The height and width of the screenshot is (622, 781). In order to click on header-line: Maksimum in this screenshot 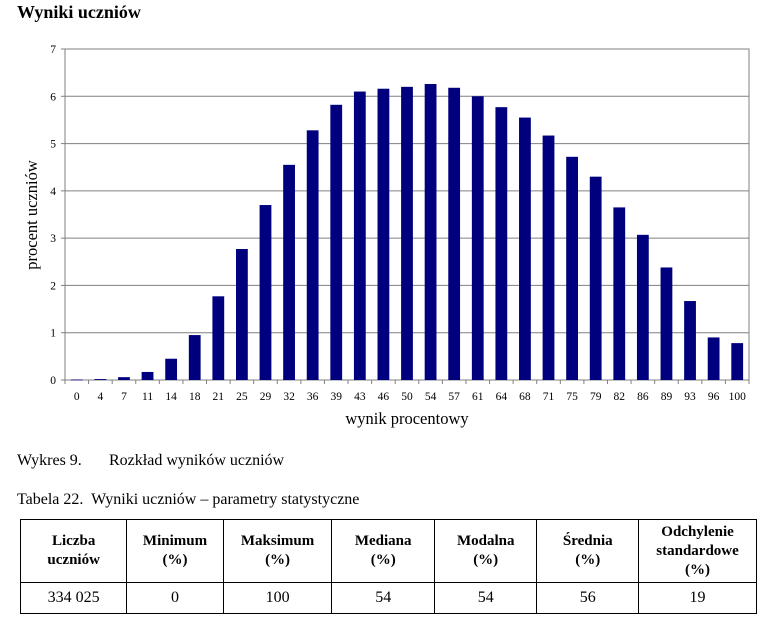, I will do `click(277, 541)`.